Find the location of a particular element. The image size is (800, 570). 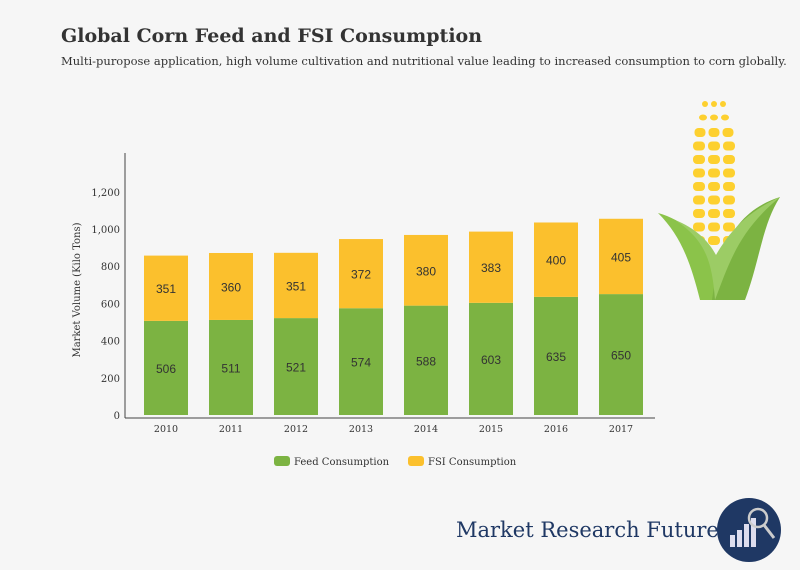

data-label: 650 is located at coordinates (621, 356).